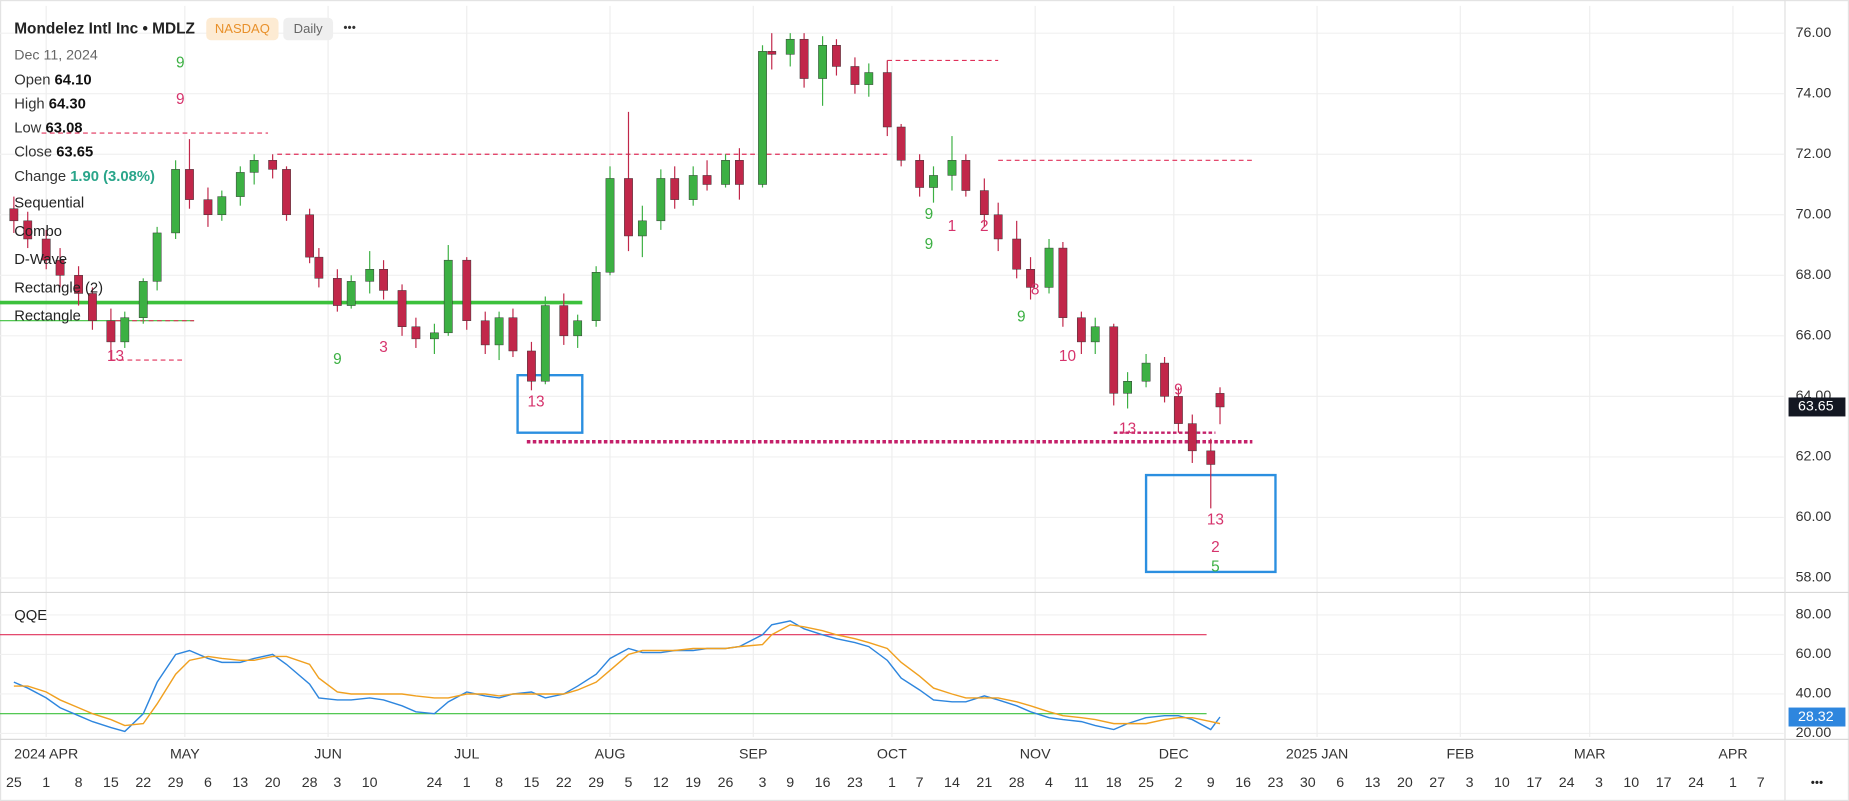 The height and width of the screenshot is (801, 1849). What do you see at coordinates (790, 783) in the screenshot?
I see `x-tick-label: 9` at bounding box center [790, 783].